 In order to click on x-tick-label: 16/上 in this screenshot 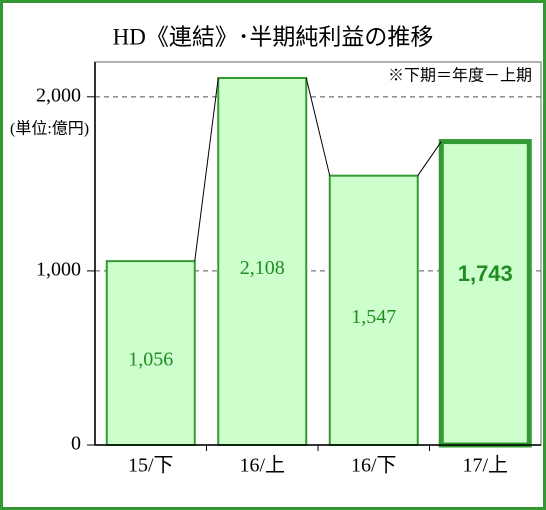, I will do `click(262, 465)`.